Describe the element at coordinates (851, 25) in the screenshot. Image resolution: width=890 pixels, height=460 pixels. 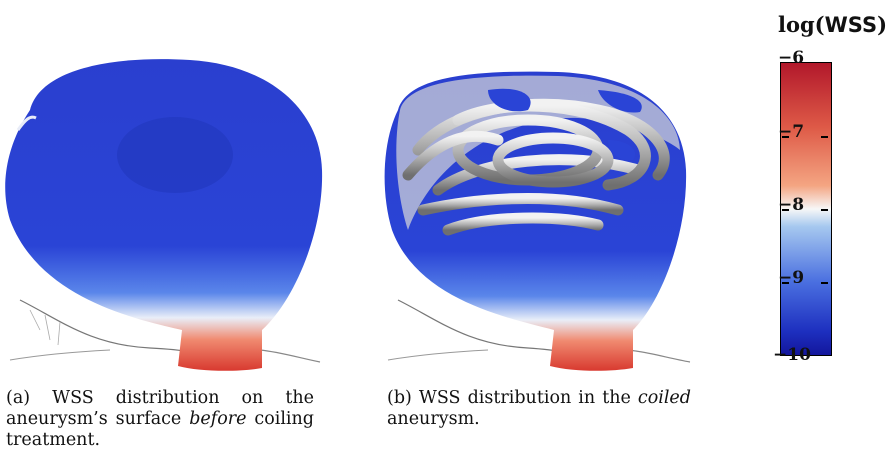
I see `colorbar-title-variable: WSS` at that location.